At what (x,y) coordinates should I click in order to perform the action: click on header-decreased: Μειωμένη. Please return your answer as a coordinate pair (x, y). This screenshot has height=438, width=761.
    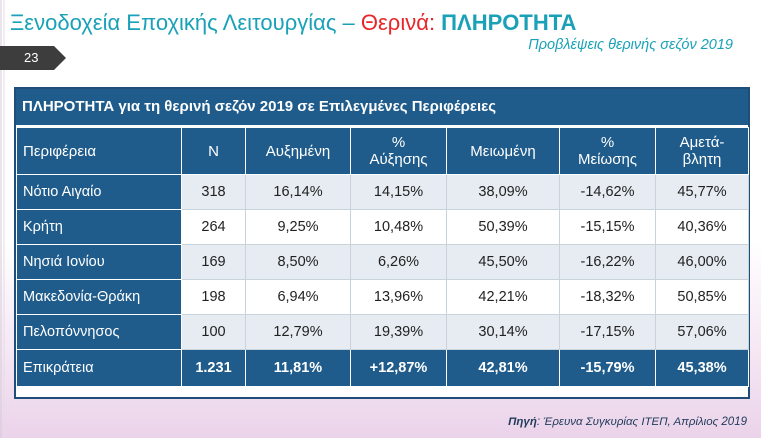
    Looking at the image, I should click on (503, 151).